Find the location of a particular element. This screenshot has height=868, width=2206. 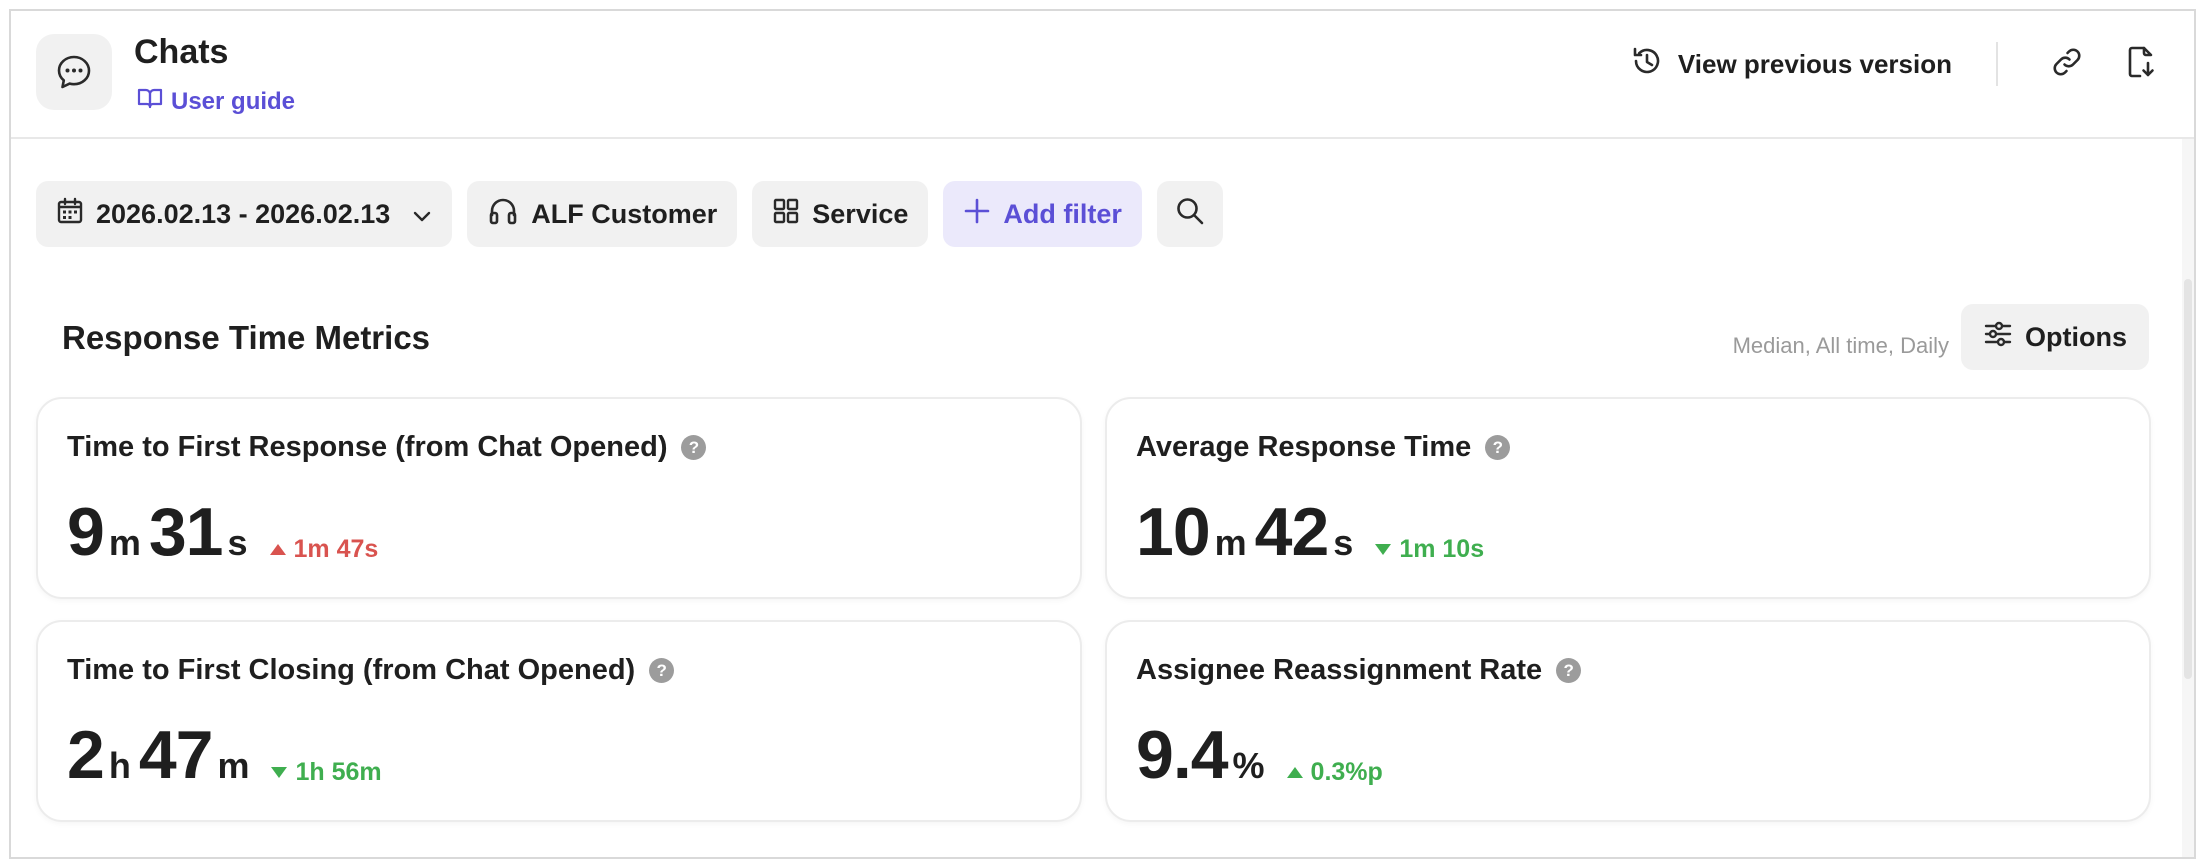

customer-filter-label: ALF Customer is located at coordinates (624, 213).